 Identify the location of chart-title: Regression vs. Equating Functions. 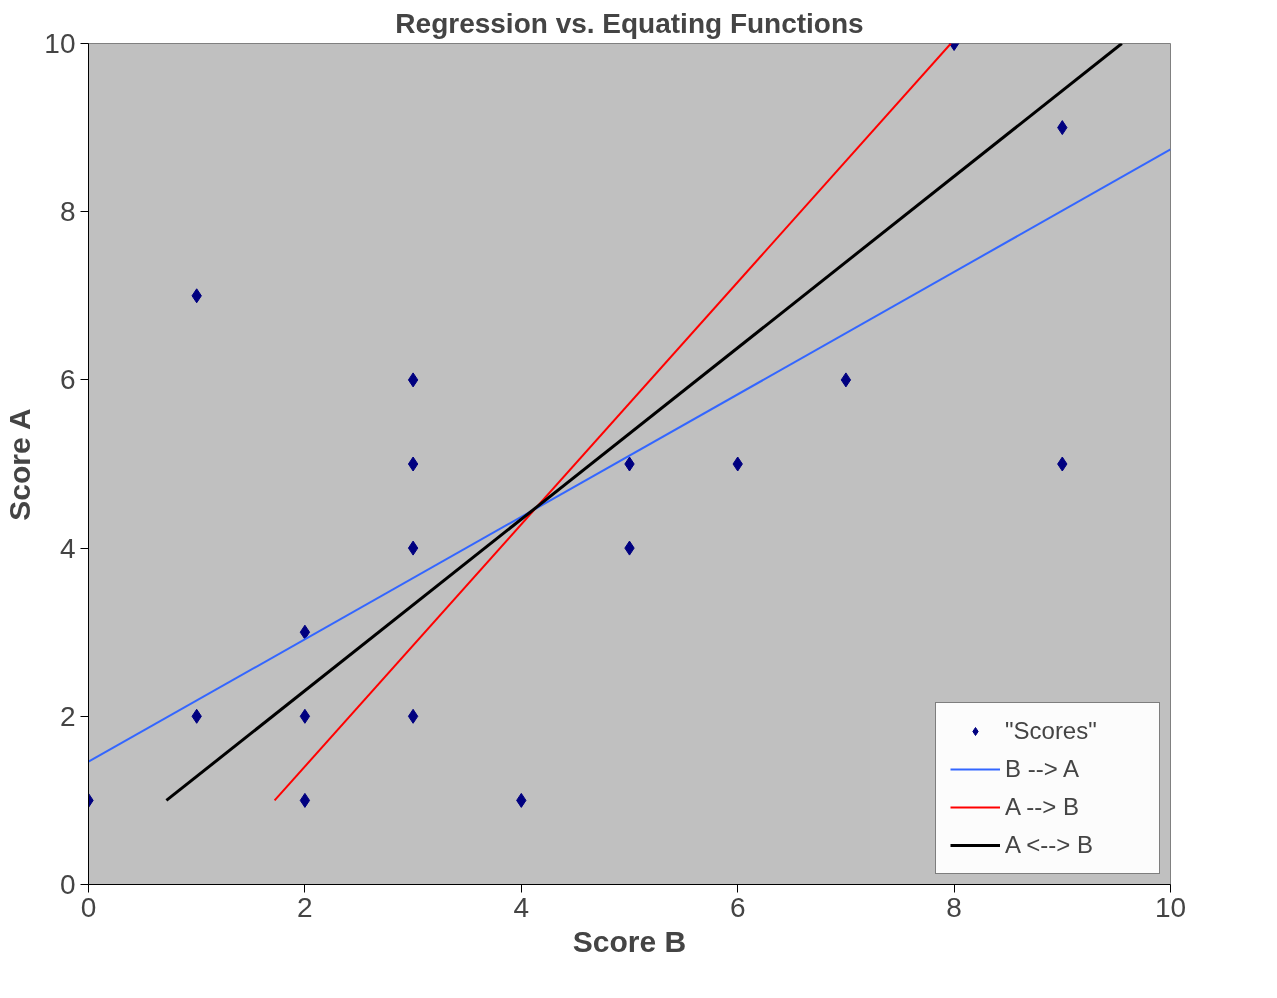
(629, 23).